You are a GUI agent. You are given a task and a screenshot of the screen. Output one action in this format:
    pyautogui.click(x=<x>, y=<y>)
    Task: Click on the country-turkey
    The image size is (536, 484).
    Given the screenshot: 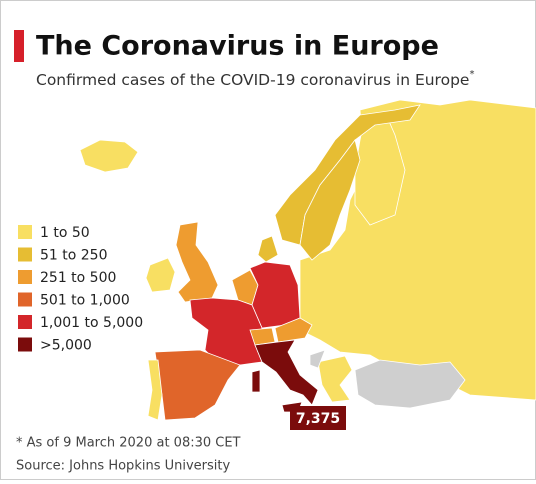 What is the action you would take?
    pyautogui.click(x=410, y=384)
    